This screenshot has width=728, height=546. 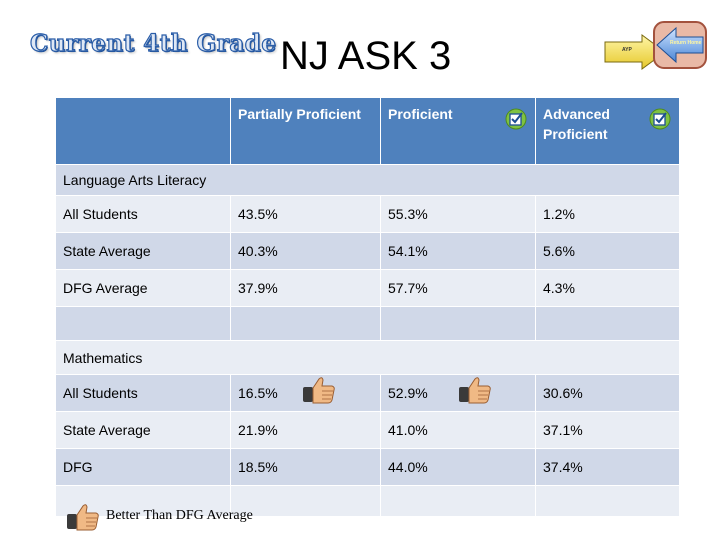 I want to click on partially-value: 40.3%, so click(x=305, y=251).